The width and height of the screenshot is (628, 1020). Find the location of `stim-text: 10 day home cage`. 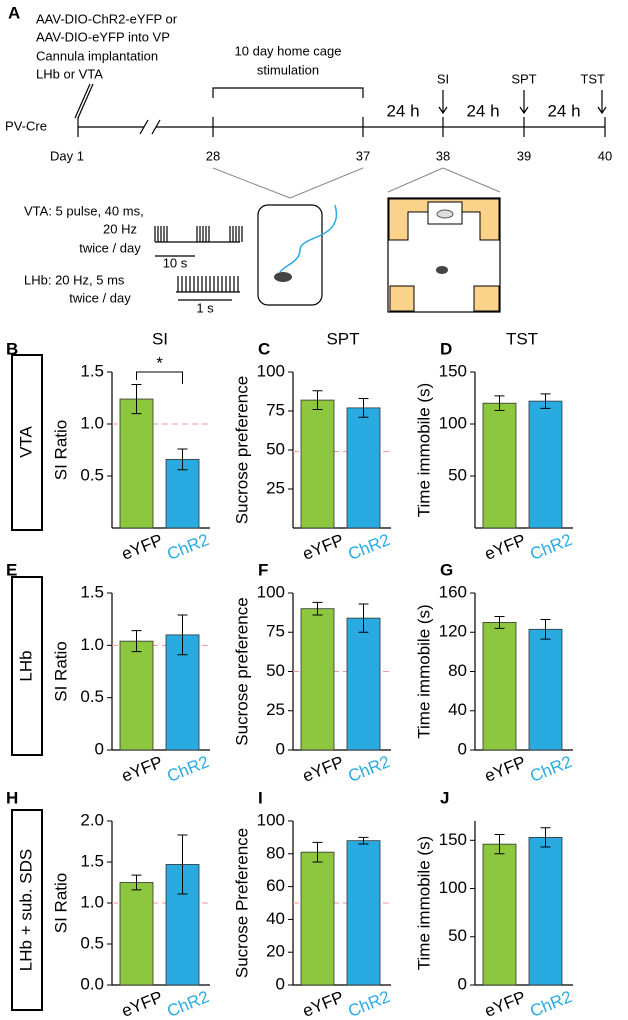

stim-text: 10 day home cage is located at coordinates (288, 50).